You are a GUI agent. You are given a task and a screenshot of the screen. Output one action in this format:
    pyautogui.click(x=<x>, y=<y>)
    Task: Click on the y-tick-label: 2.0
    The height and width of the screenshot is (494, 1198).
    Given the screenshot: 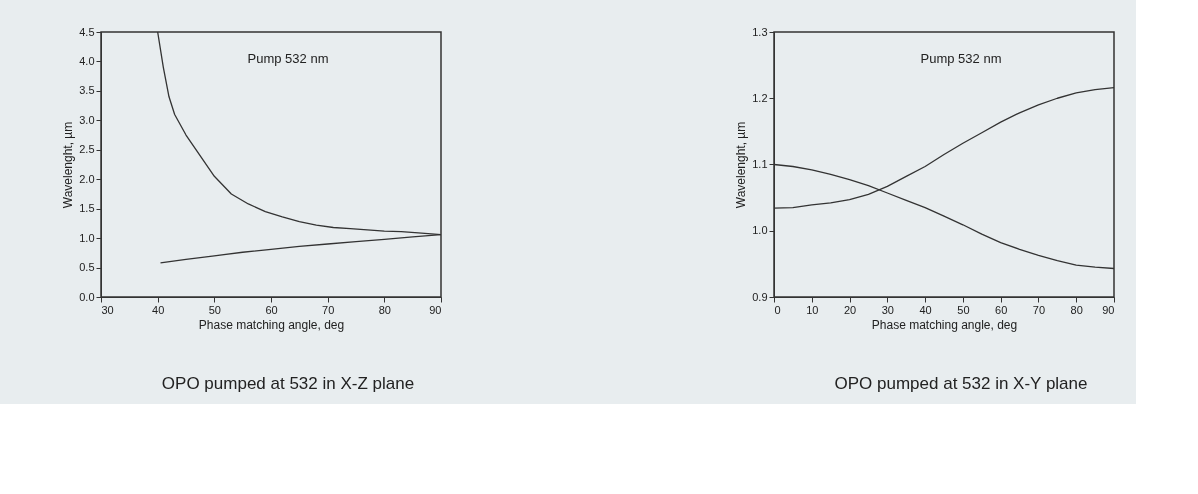 What is the action you would take?
    pyautogui.click(x=87, y=178)
    